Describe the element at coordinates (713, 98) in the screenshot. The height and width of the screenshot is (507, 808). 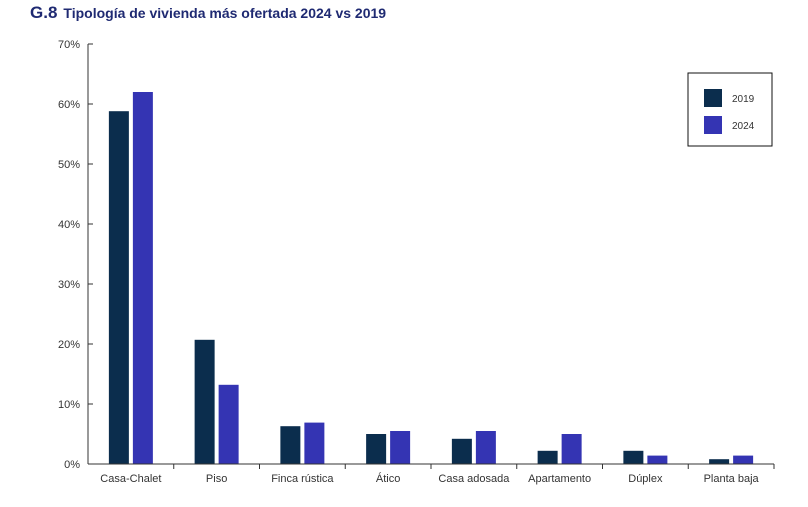
I see `legend-swatch-2019` at that location.